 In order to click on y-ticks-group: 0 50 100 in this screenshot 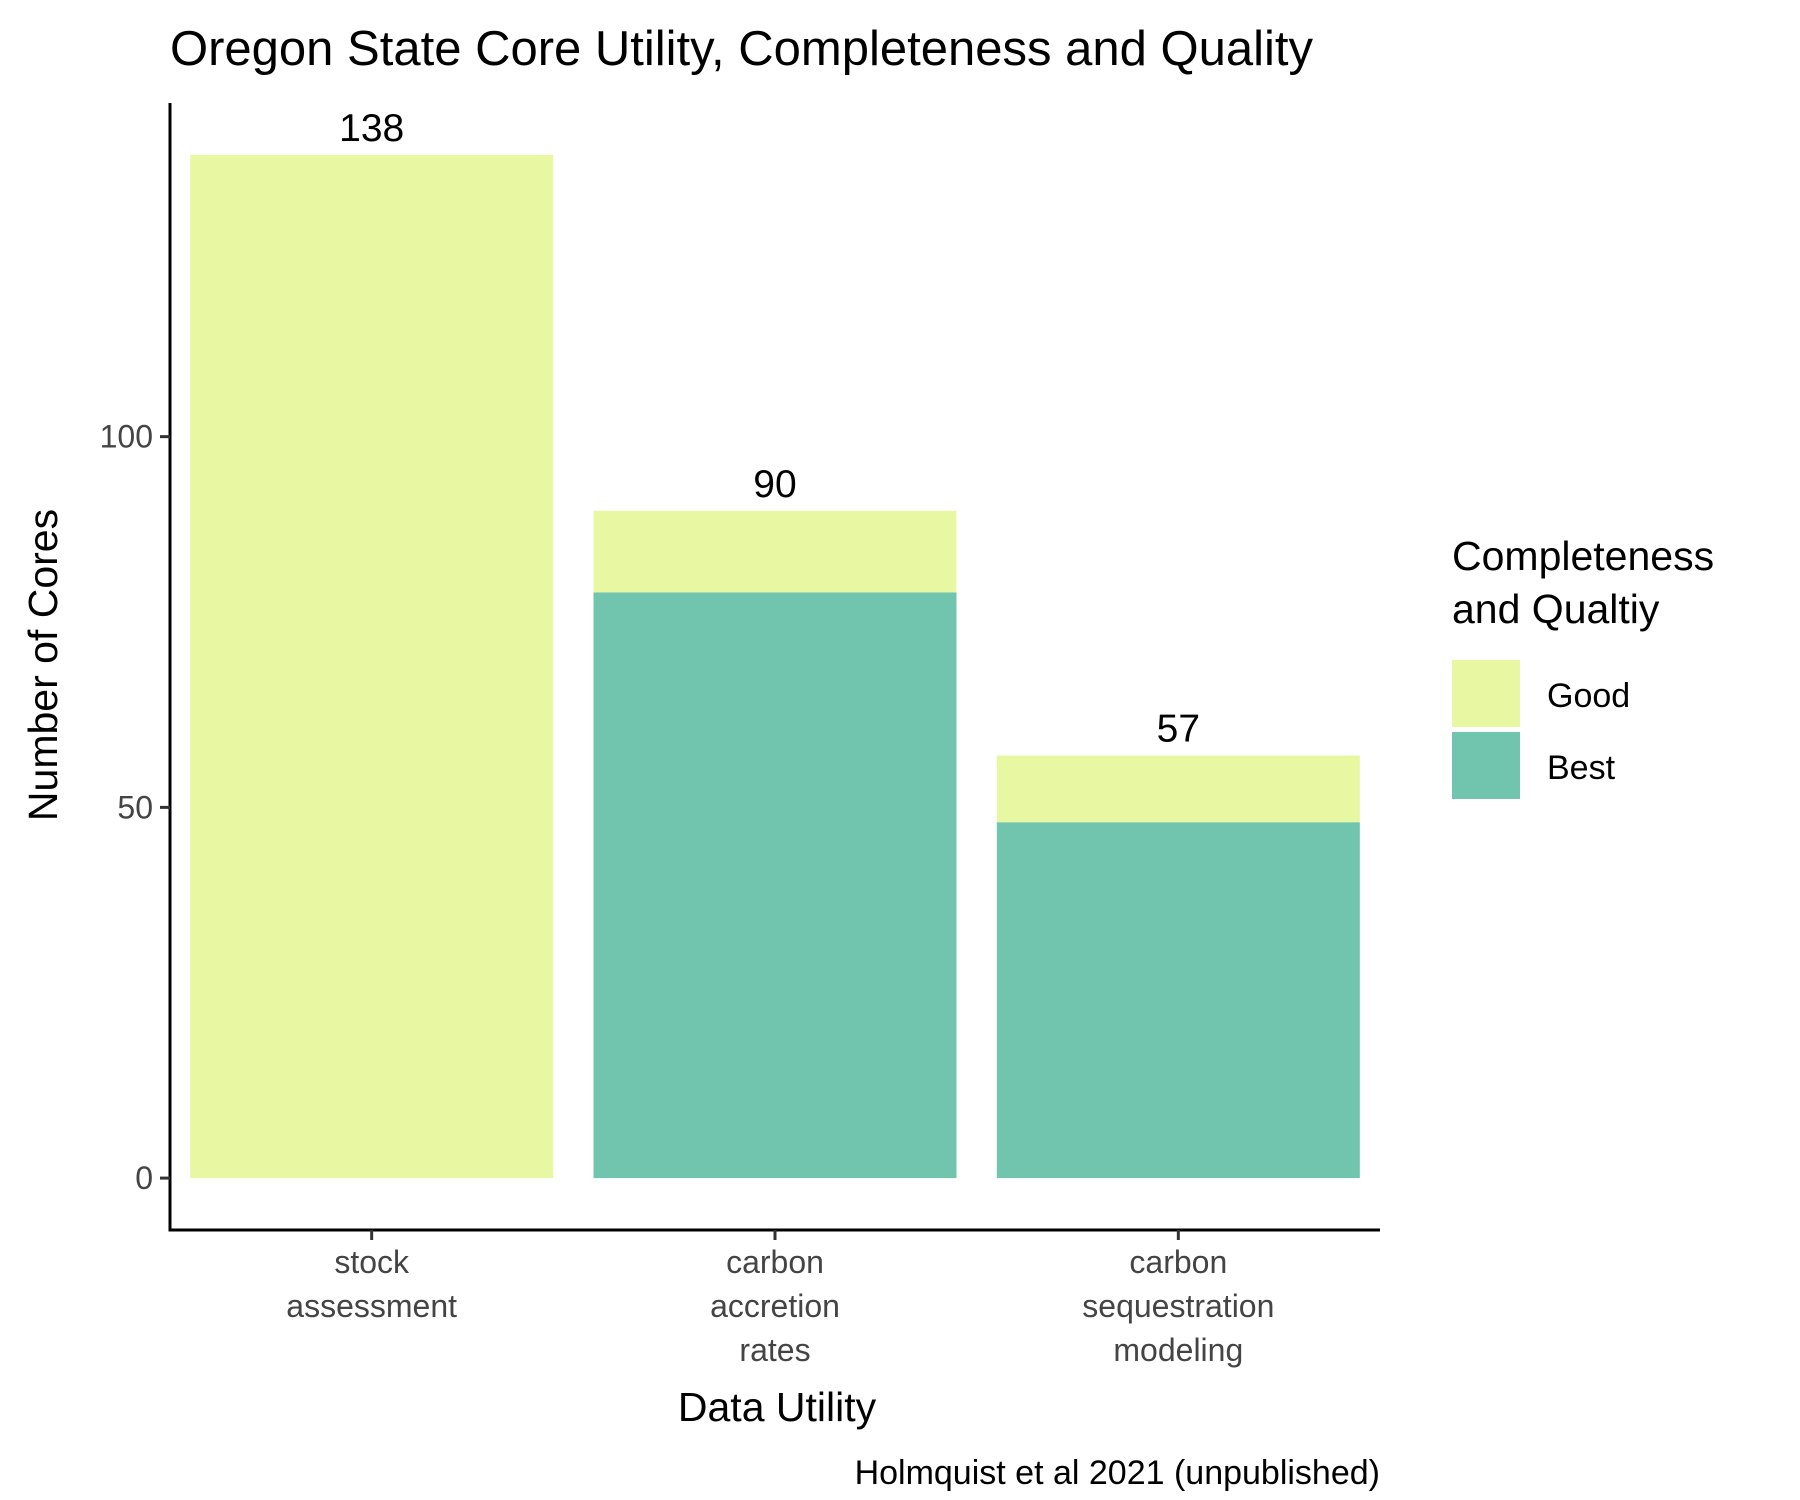, I will do `click(135, 807)`.